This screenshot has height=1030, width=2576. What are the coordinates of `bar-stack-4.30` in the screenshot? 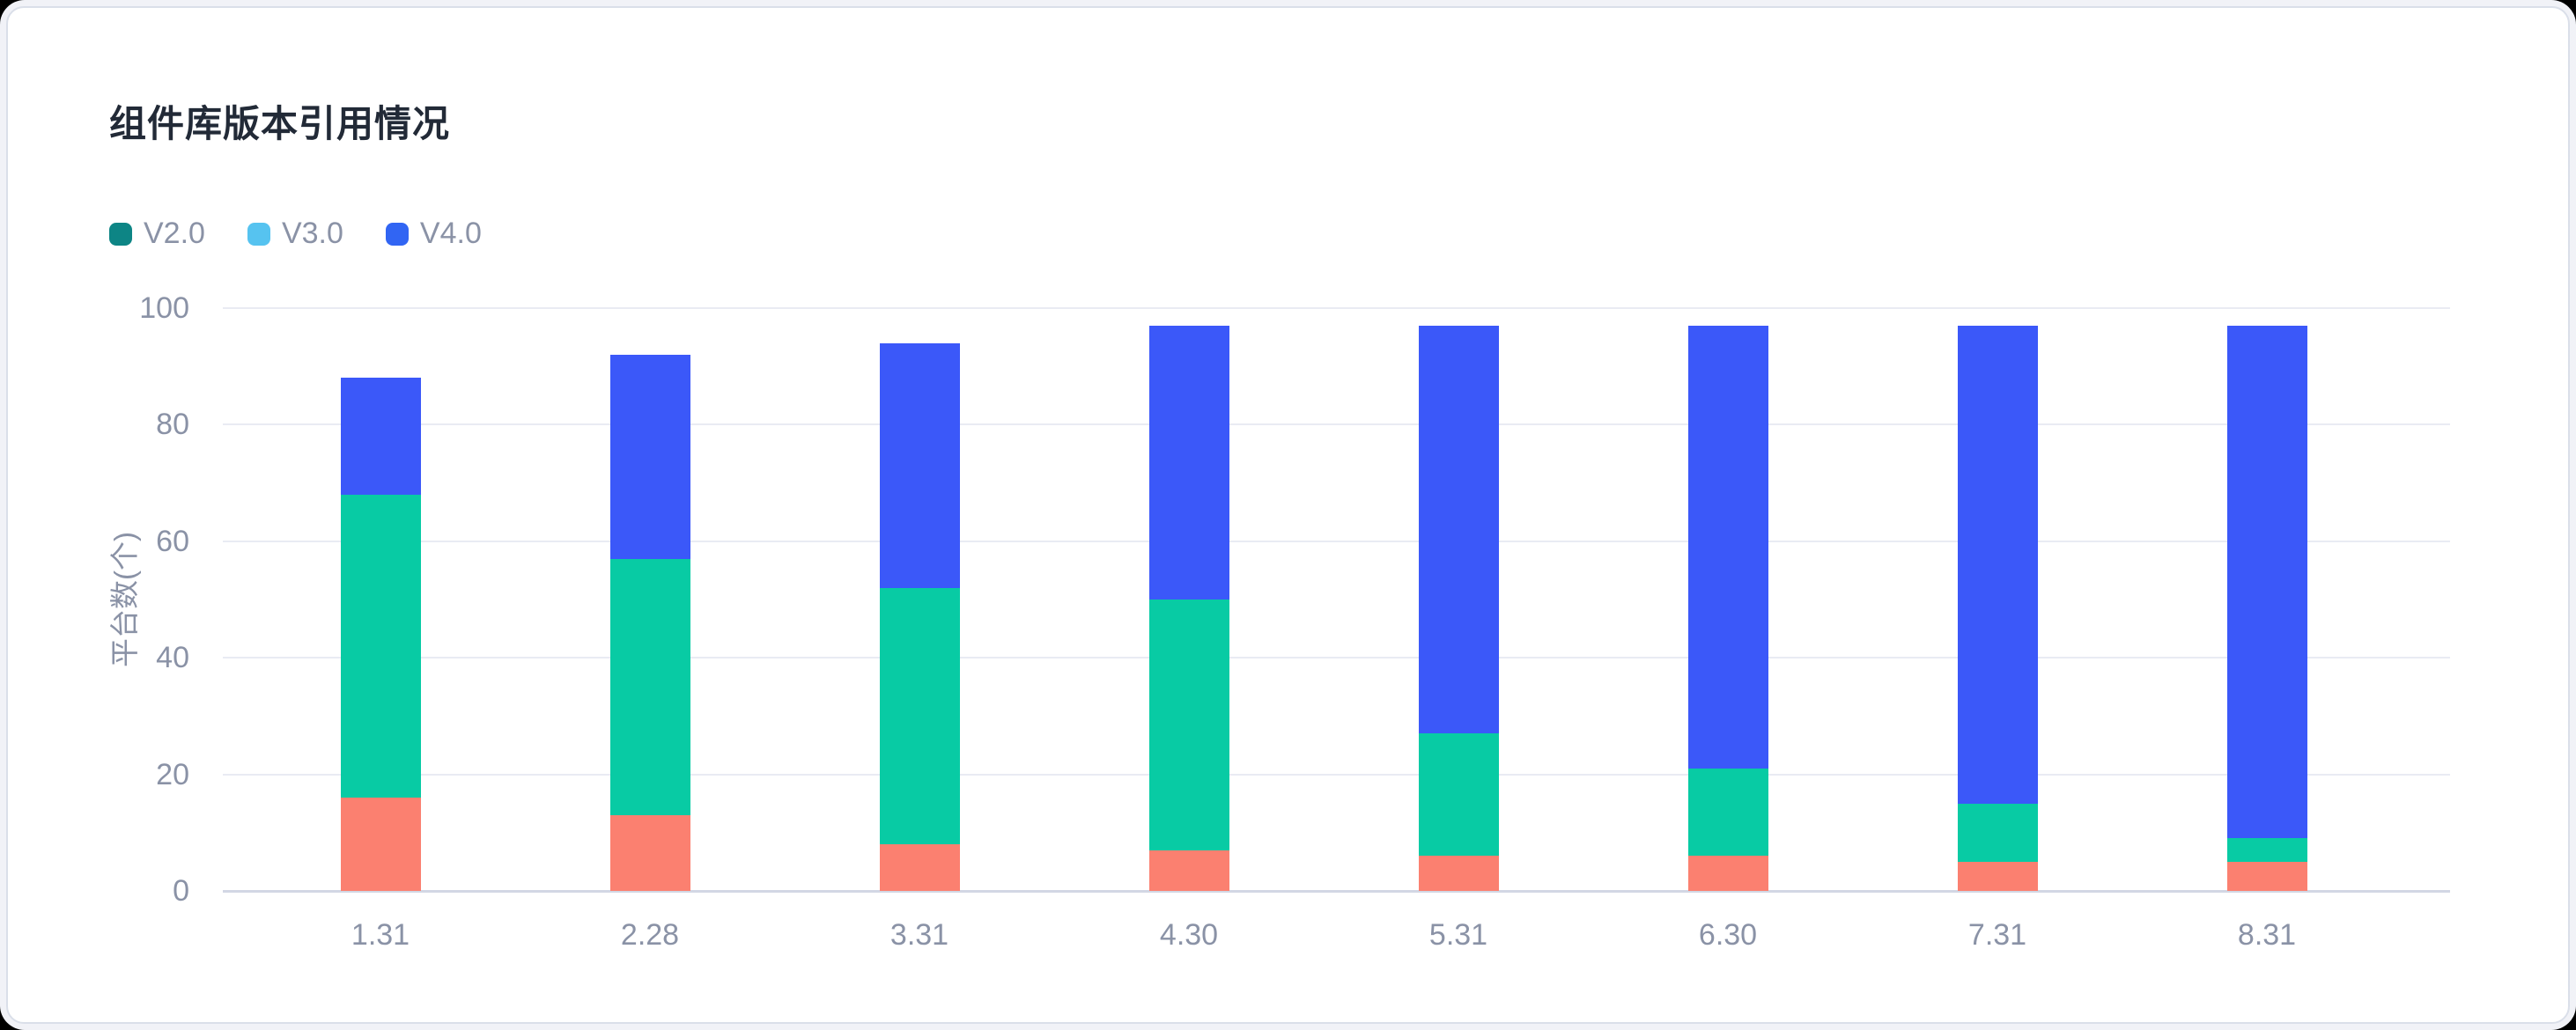 It's located at (1188, 445).